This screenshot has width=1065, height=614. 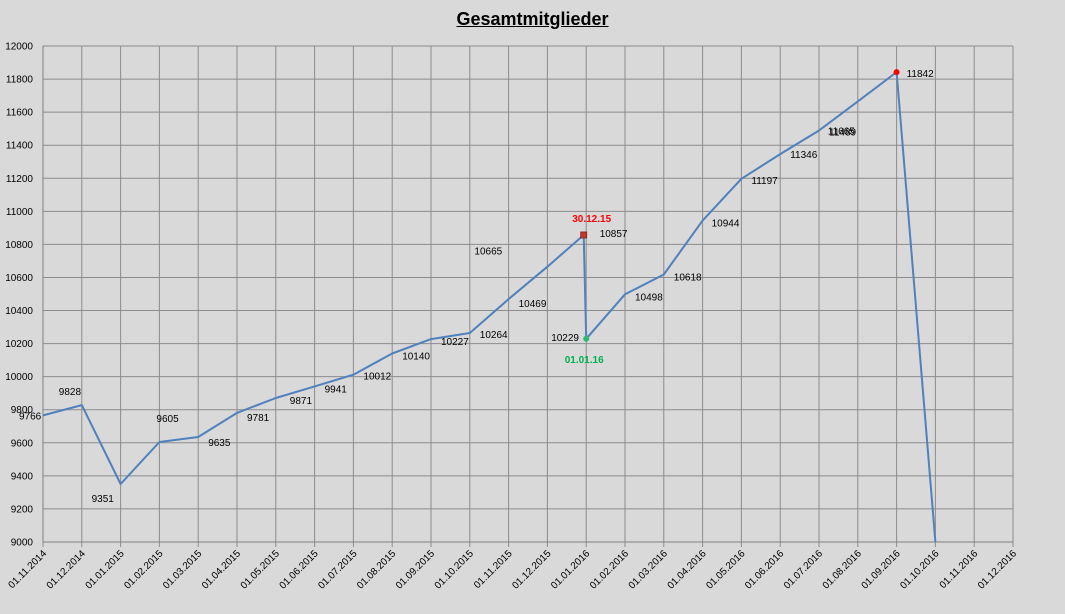 I want to click on y-tick-label: 10800, so click(x=19, y=245).